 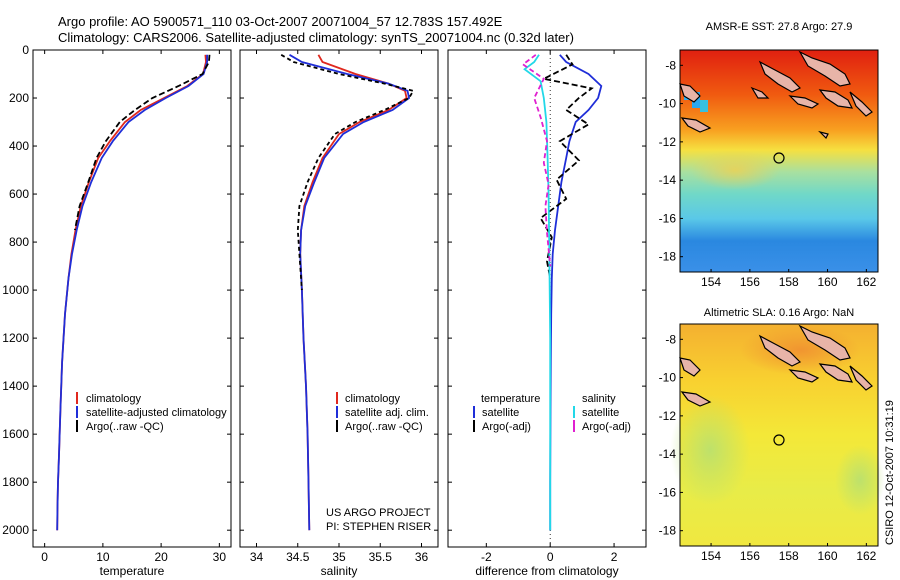 I want to click on x-tick-label: 35.5, so click(x=381, y=557).